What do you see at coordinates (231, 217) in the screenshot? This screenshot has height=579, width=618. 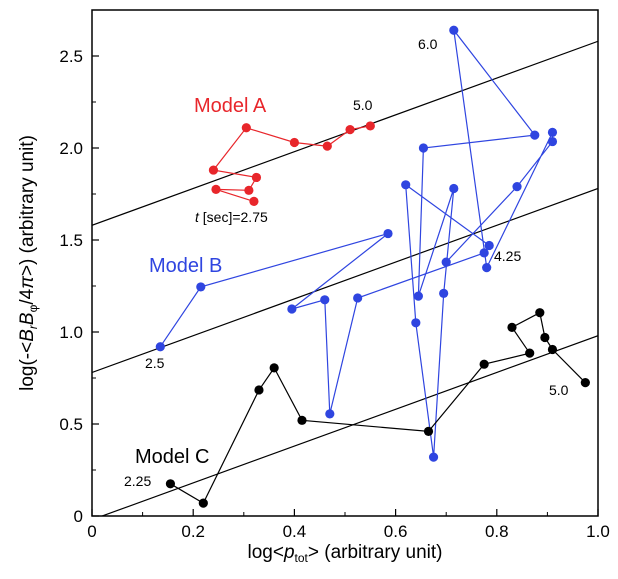 I see `time-annotation: t [sec]=2.75` at bounding box center [231, 217].